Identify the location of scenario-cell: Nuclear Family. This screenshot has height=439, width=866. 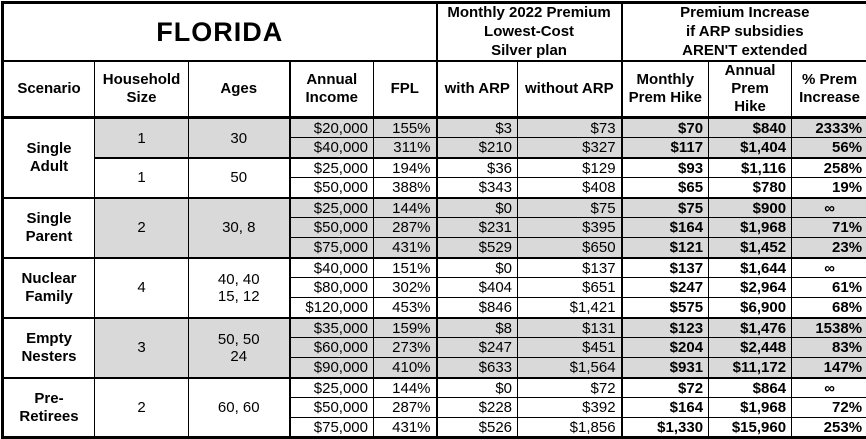
(49, 288).